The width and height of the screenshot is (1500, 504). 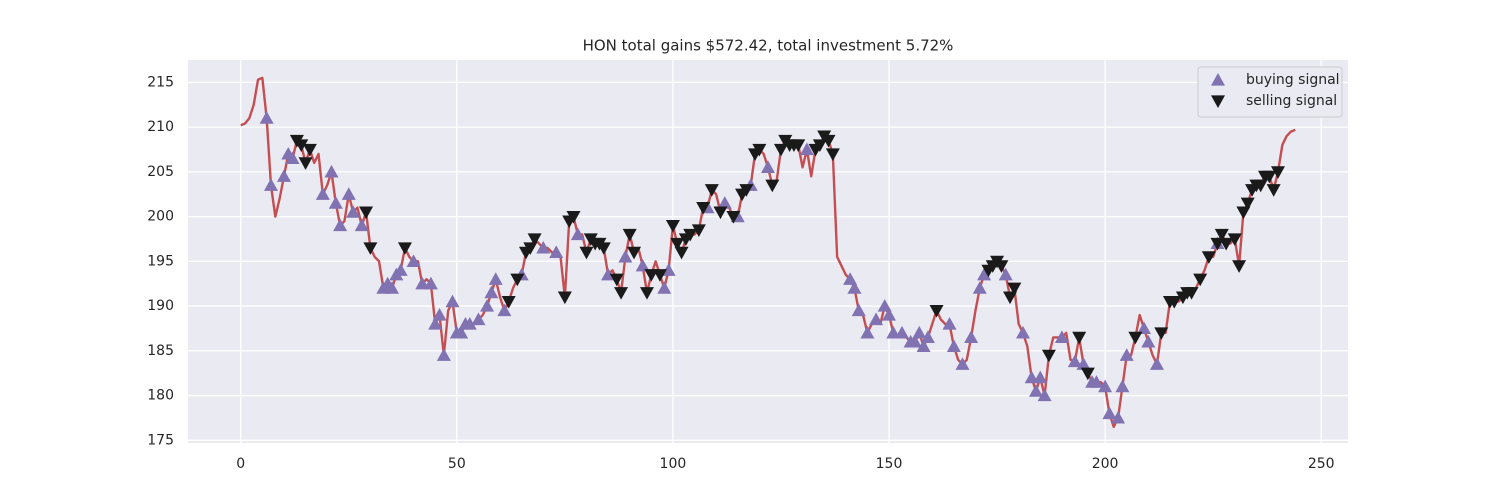 I want to click on legend-label: selling signal, so click(x=1291, y=101).